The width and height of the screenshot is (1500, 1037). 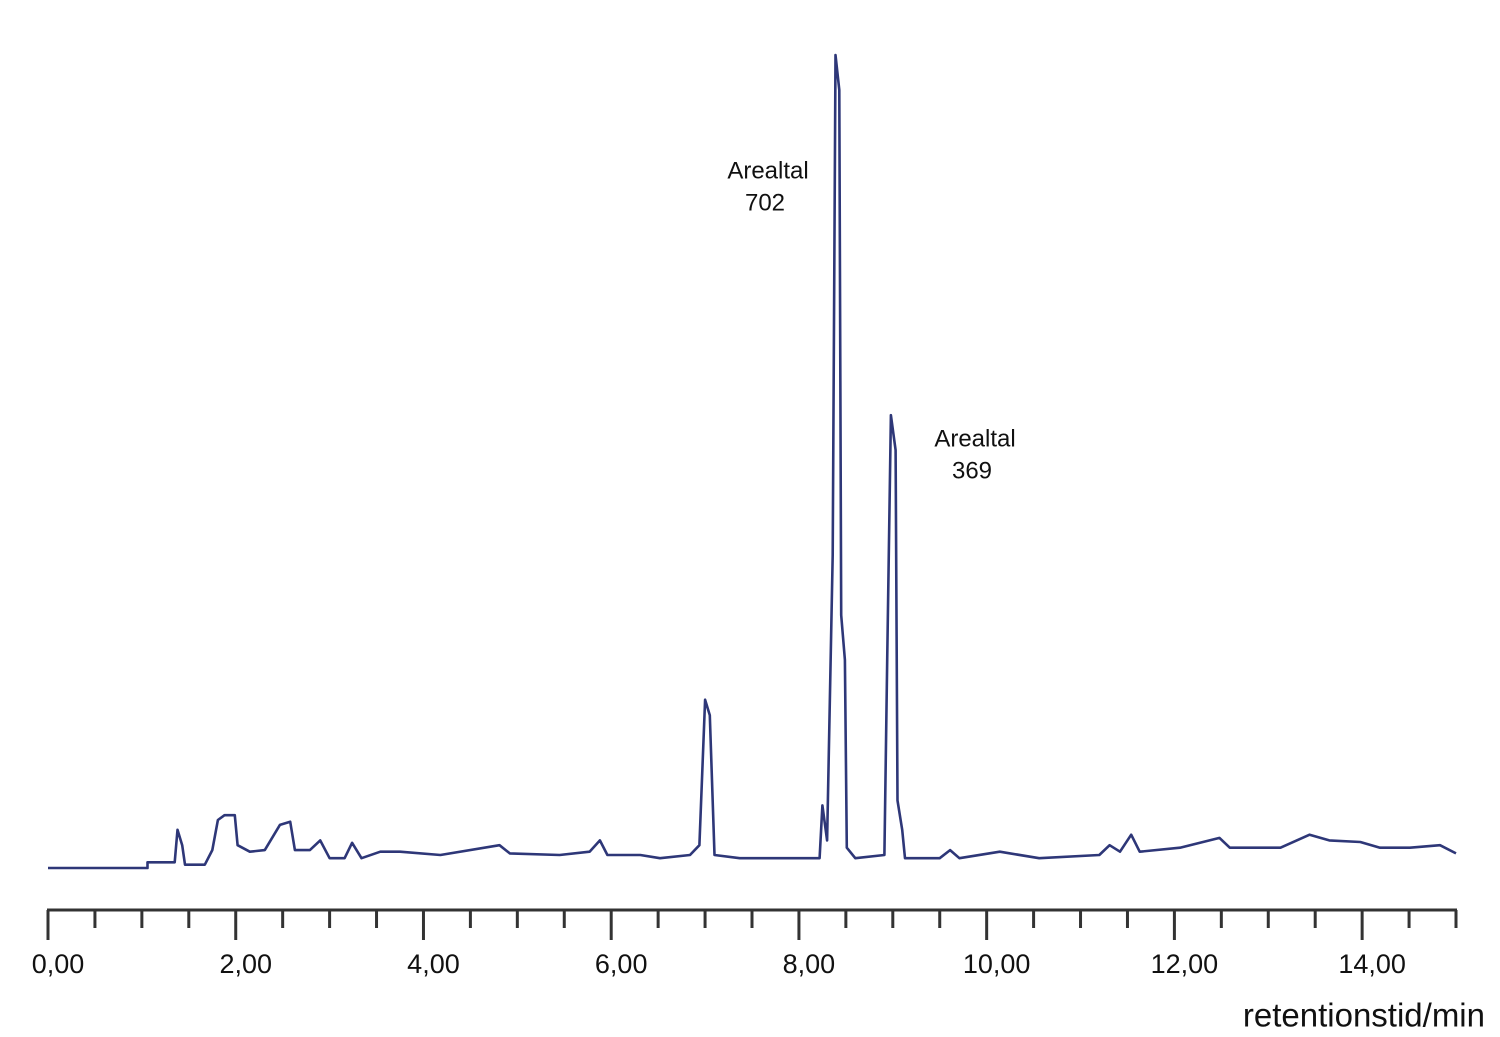 What do you see at coordinates (765, 202) in the screenshot?
I see `peak-annotation: 702` at bounding box center [765, 202].